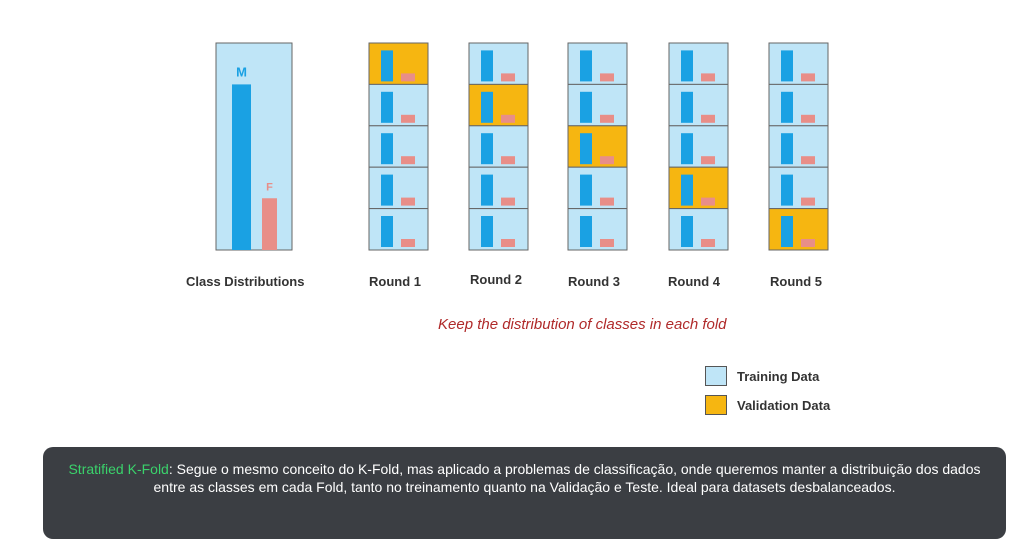  I want to click on class-f-bar, so click(269, 224).